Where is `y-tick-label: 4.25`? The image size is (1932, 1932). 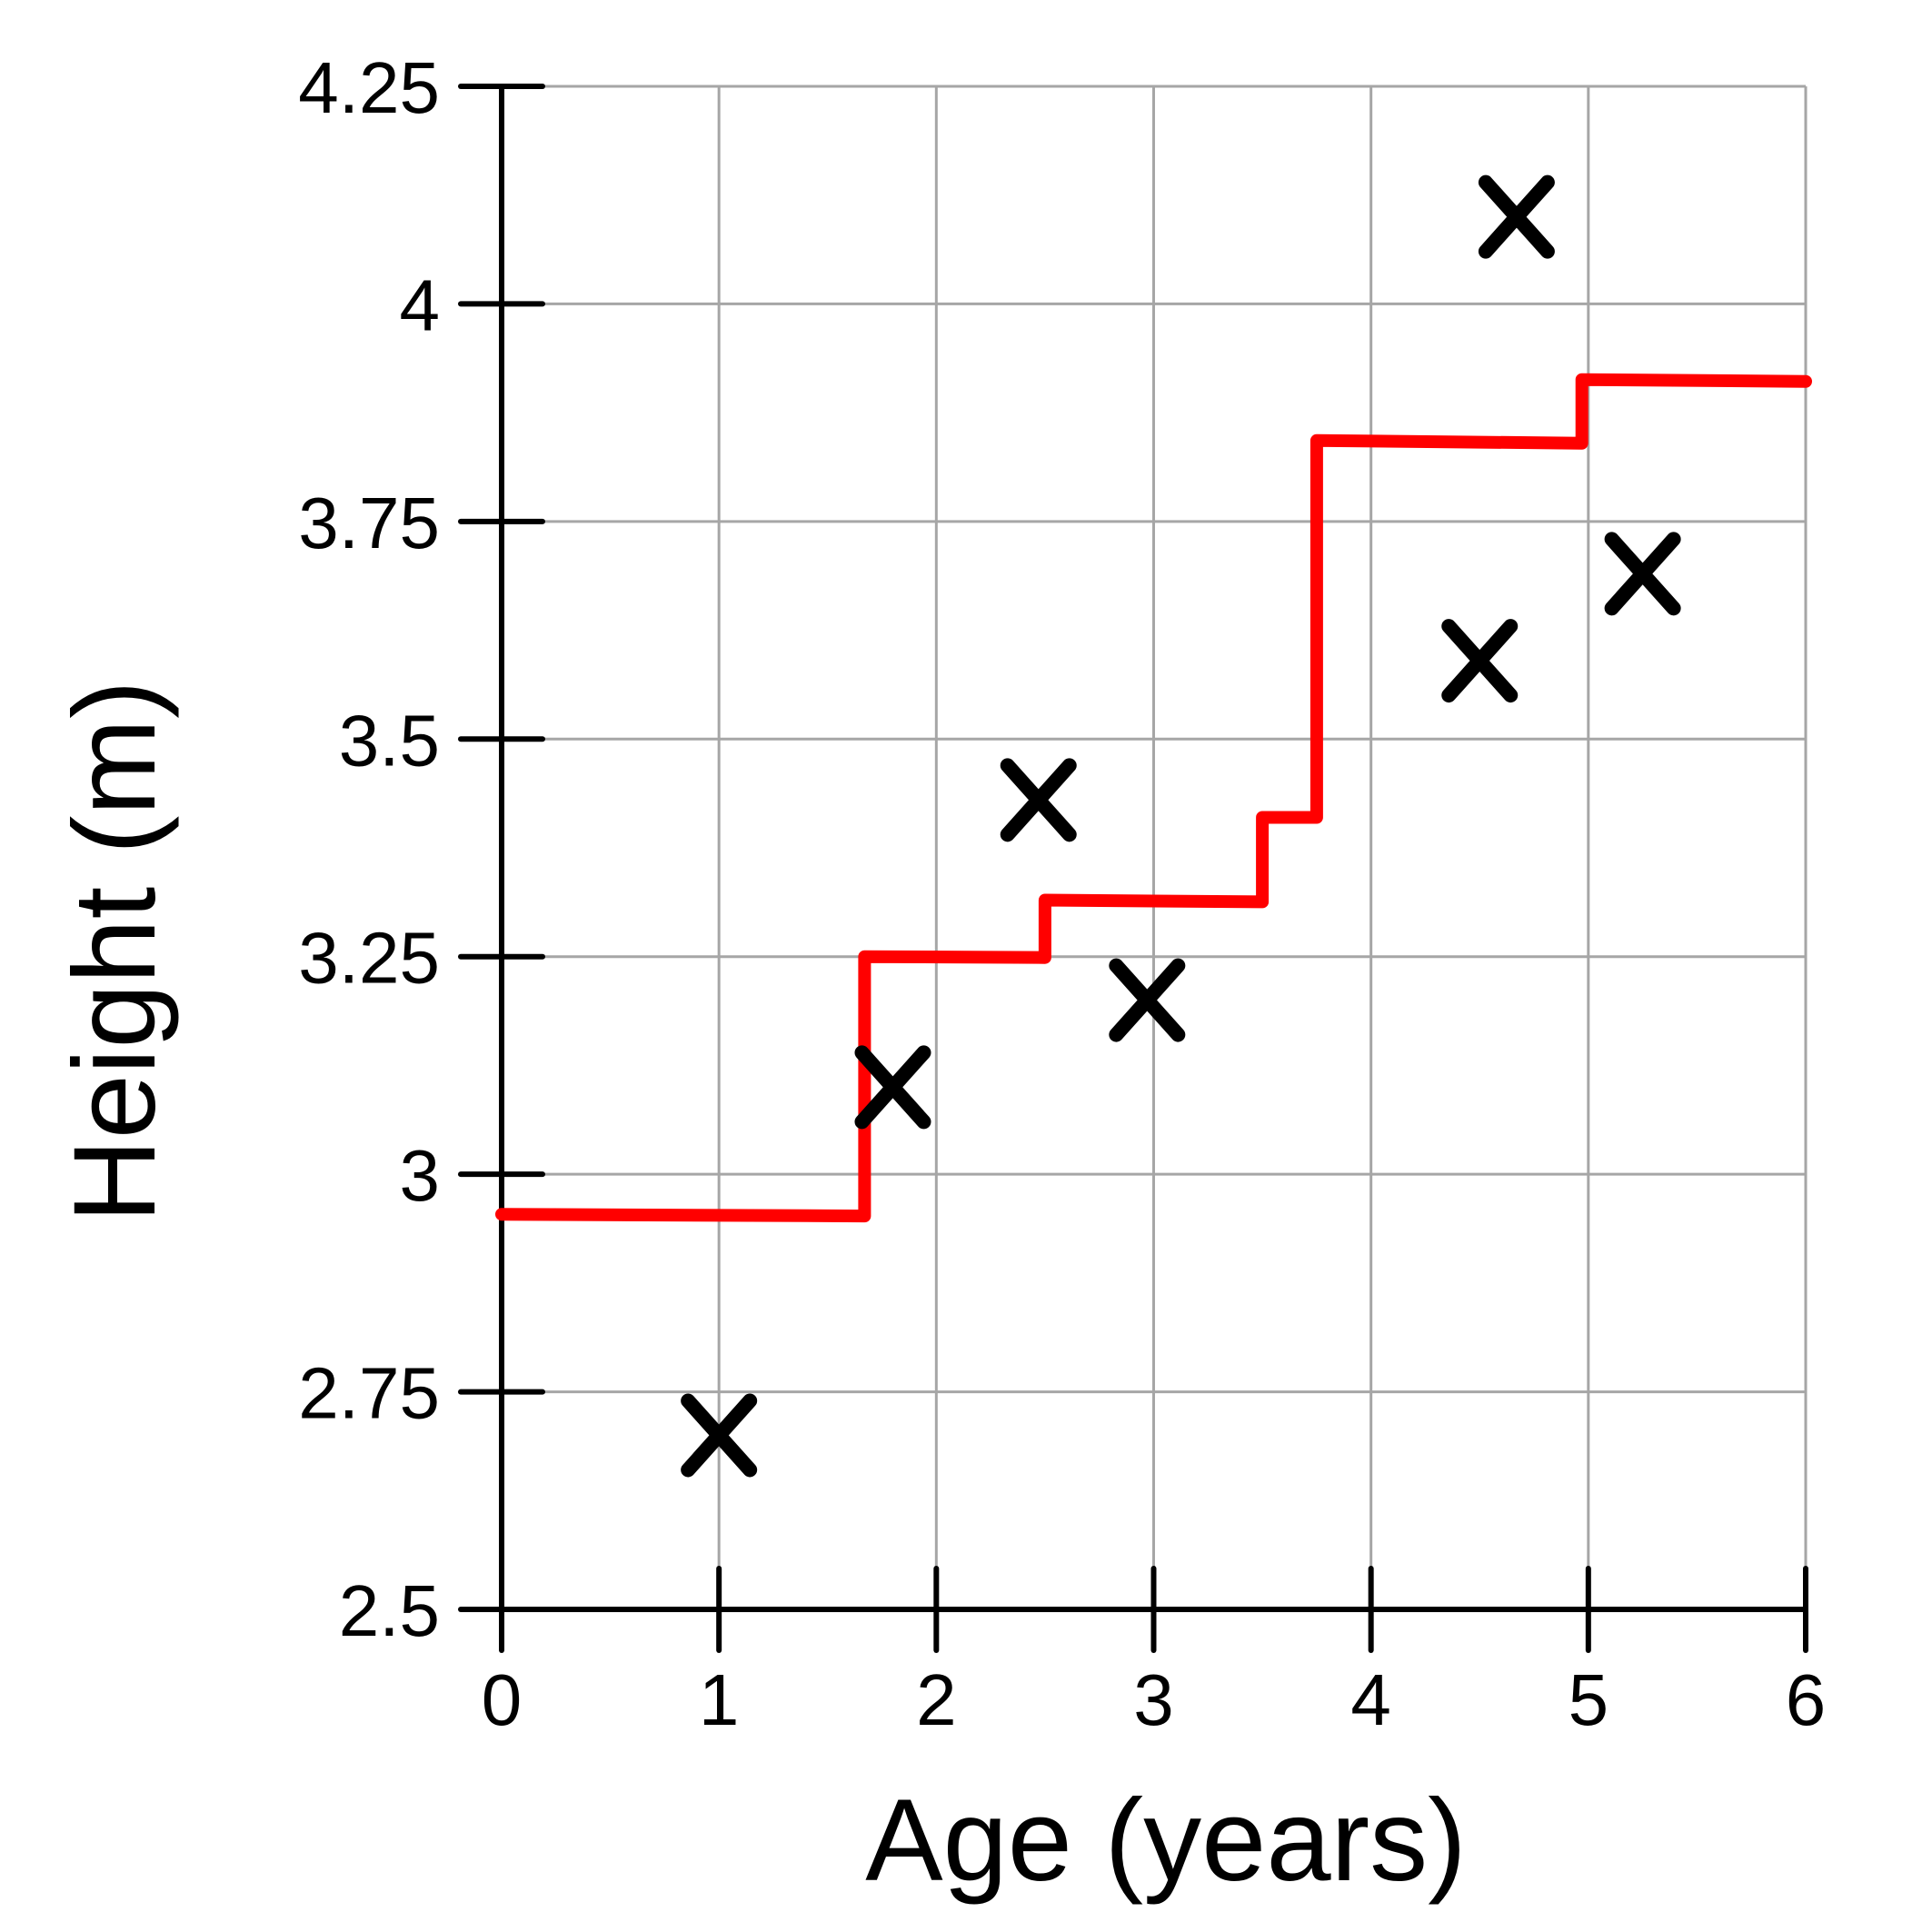 y-tick-label: 4.25 is located at coordinates (369, 88).